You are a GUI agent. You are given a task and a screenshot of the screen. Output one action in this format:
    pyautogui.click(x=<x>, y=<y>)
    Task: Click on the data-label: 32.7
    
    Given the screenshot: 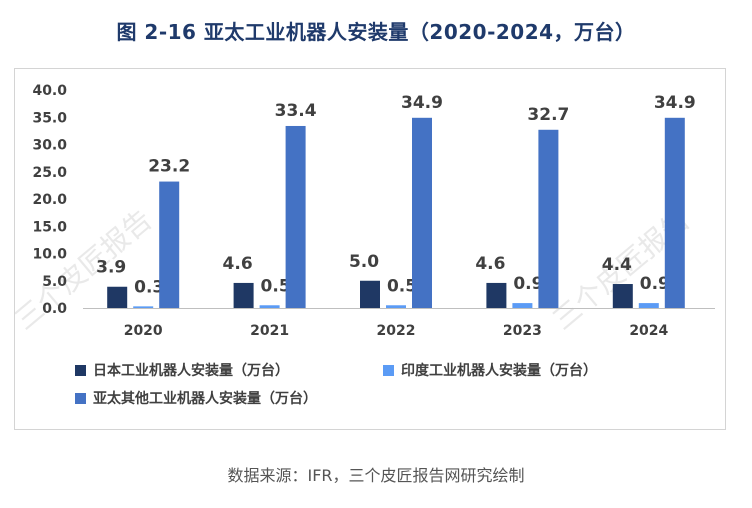 What is the action you would take?
    pyautogui.click(x=548, y=115)
    